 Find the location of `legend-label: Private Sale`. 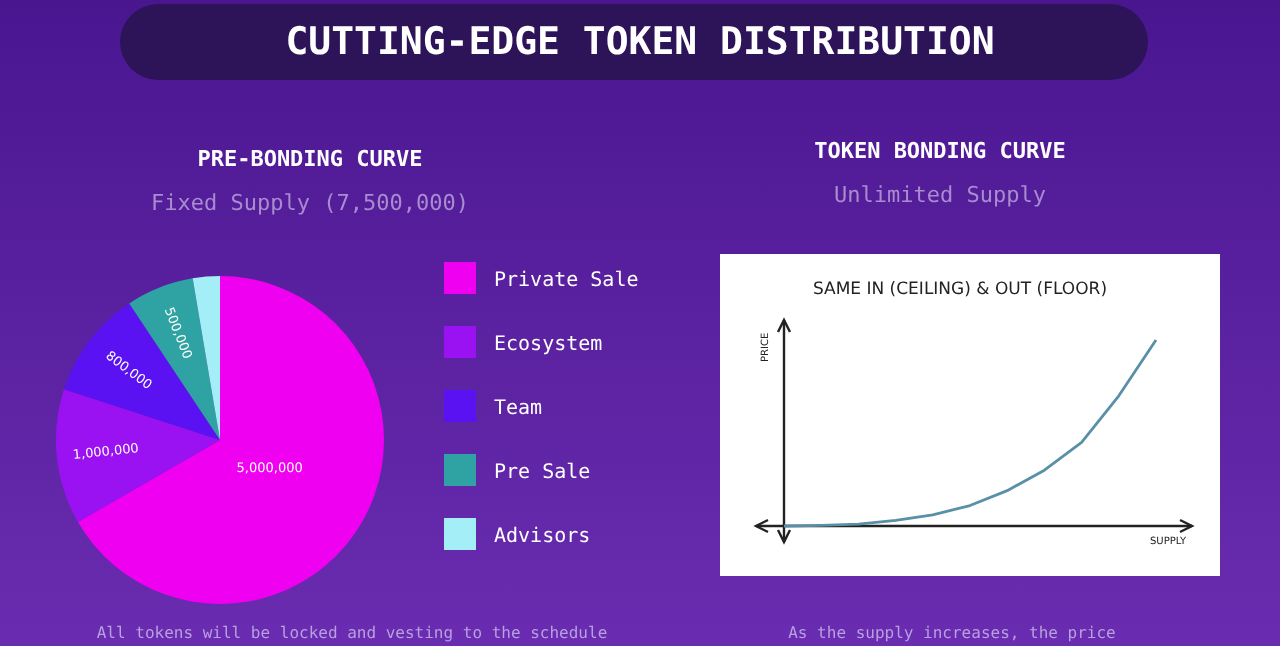

legend-label: Private Sale is located at coordinates (566, 281).